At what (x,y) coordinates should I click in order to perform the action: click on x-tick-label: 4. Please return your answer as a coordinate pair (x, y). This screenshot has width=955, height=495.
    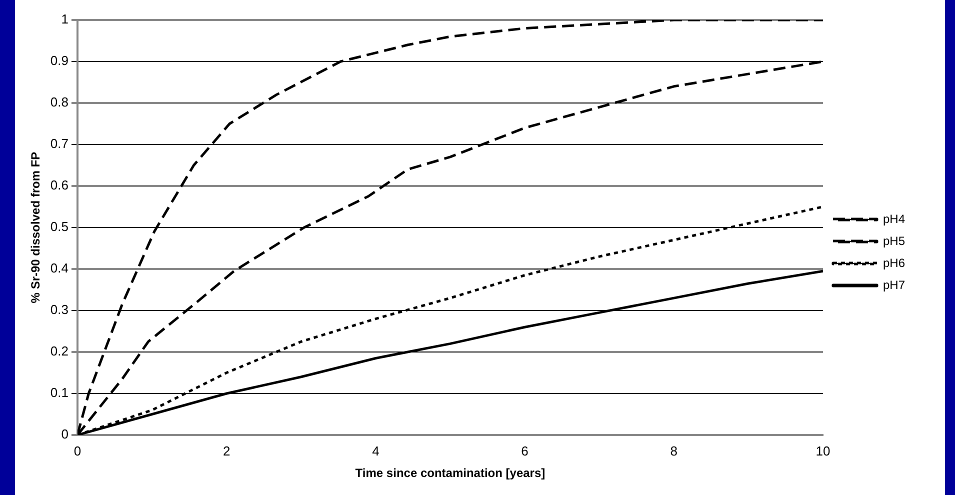
    Looking at the image, I should click on (376, 450).